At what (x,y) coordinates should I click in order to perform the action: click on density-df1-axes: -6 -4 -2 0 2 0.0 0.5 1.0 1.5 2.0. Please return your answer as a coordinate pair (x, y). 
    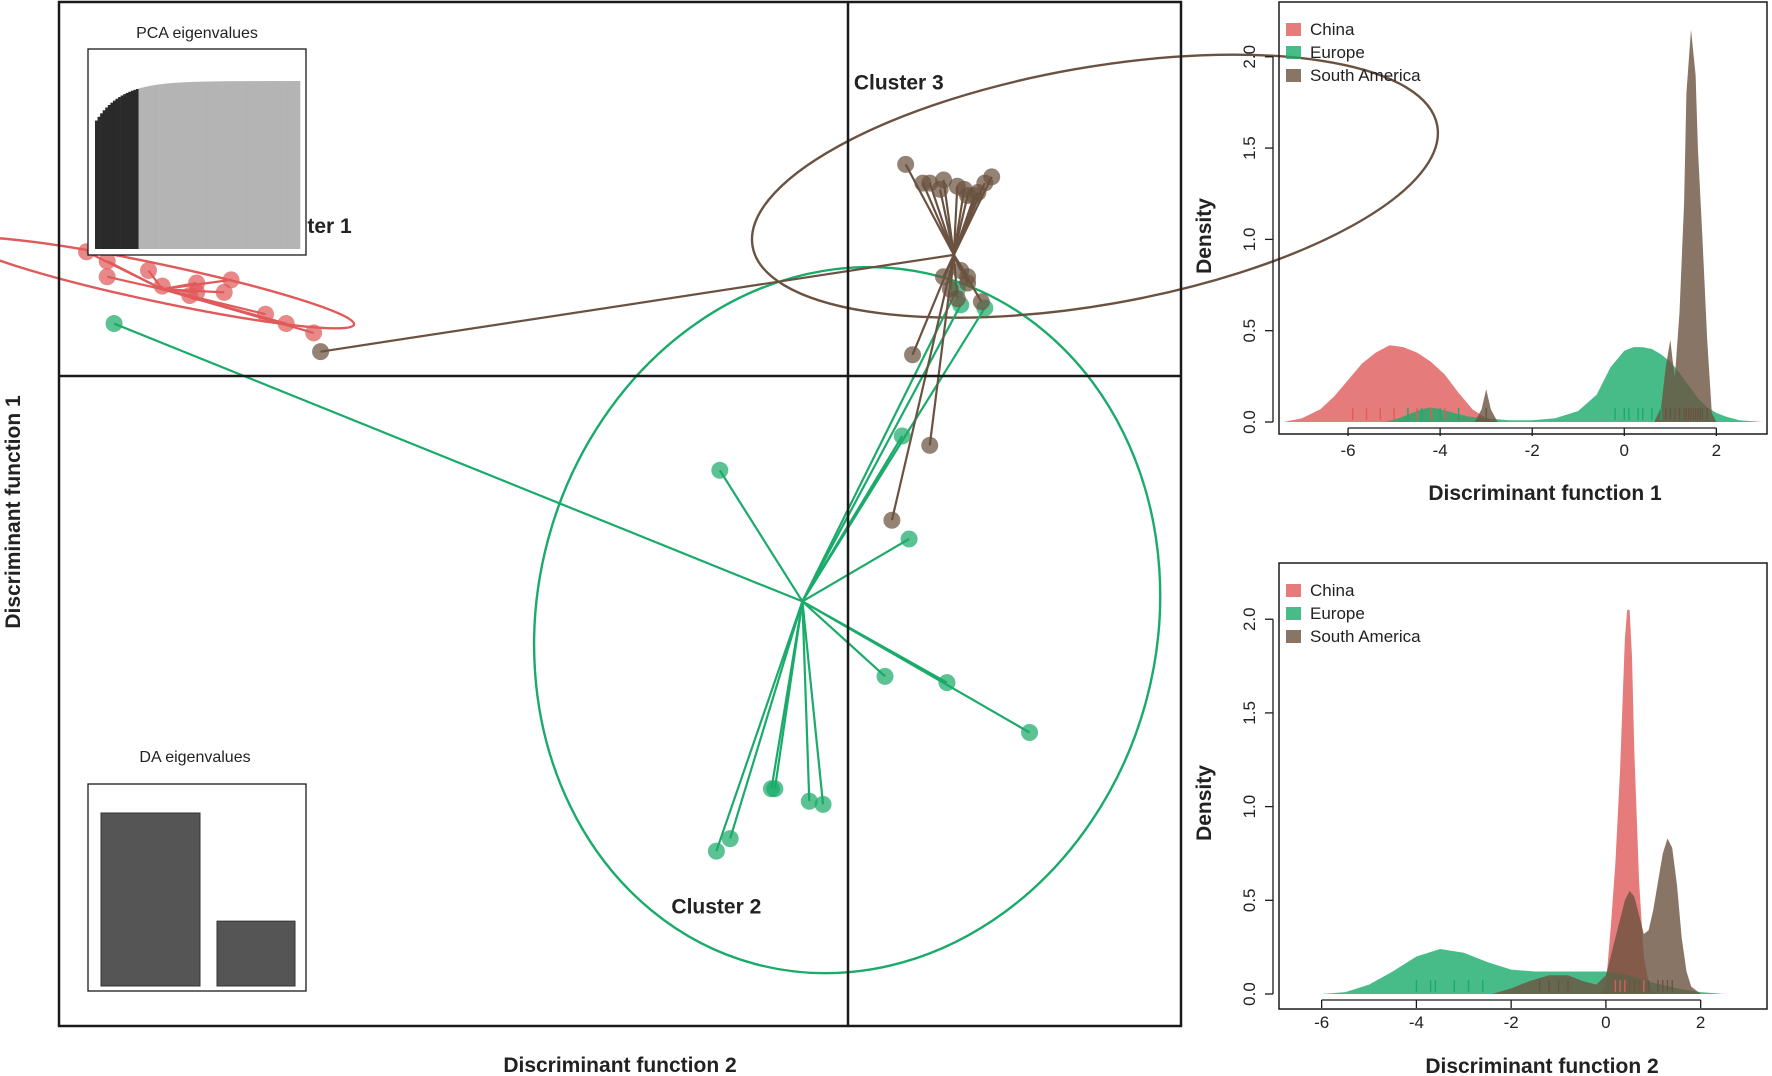
    Looking at the image, I should click on (1480, 252).